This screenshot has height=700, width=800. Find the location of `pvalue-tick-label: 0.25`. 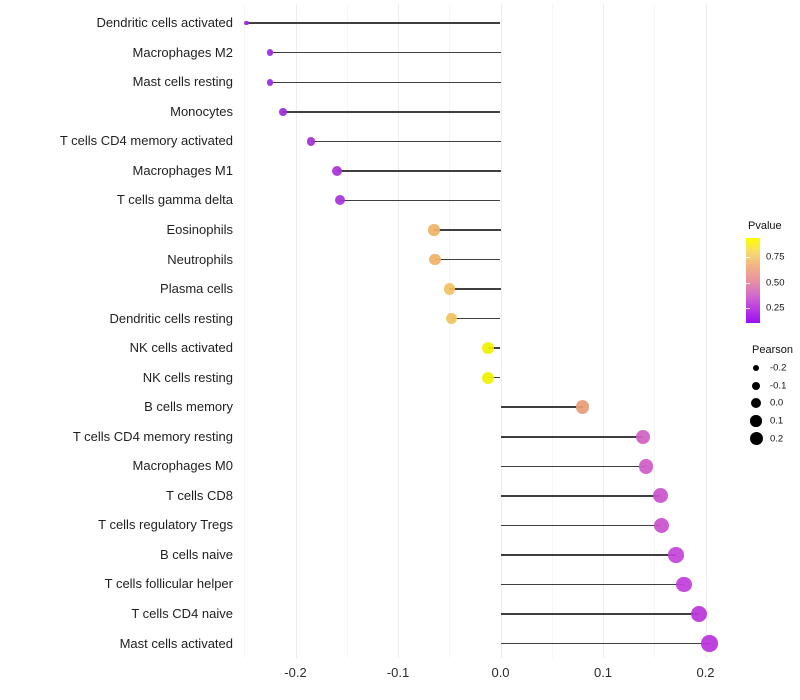

pvalue-tick-label: 0.25 is located at coordinates (775, 308).